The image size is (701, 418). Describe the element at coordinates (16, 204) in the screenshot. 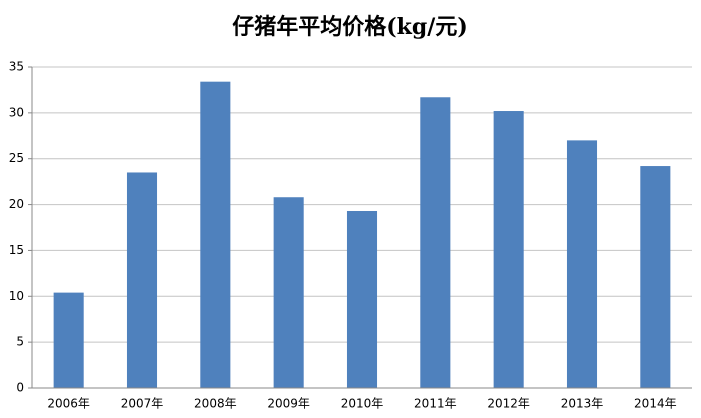

I see `y-tick-label: 20` at that location.